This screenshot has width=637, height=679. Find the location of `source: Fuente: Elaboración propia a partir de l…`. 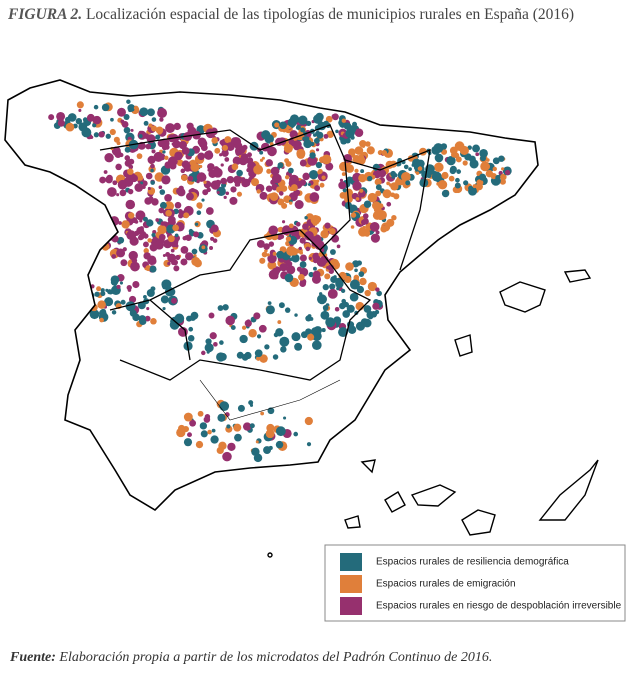

source: Fuente: Elaboración propia a partir de l… is located at coordinates (251, 658).